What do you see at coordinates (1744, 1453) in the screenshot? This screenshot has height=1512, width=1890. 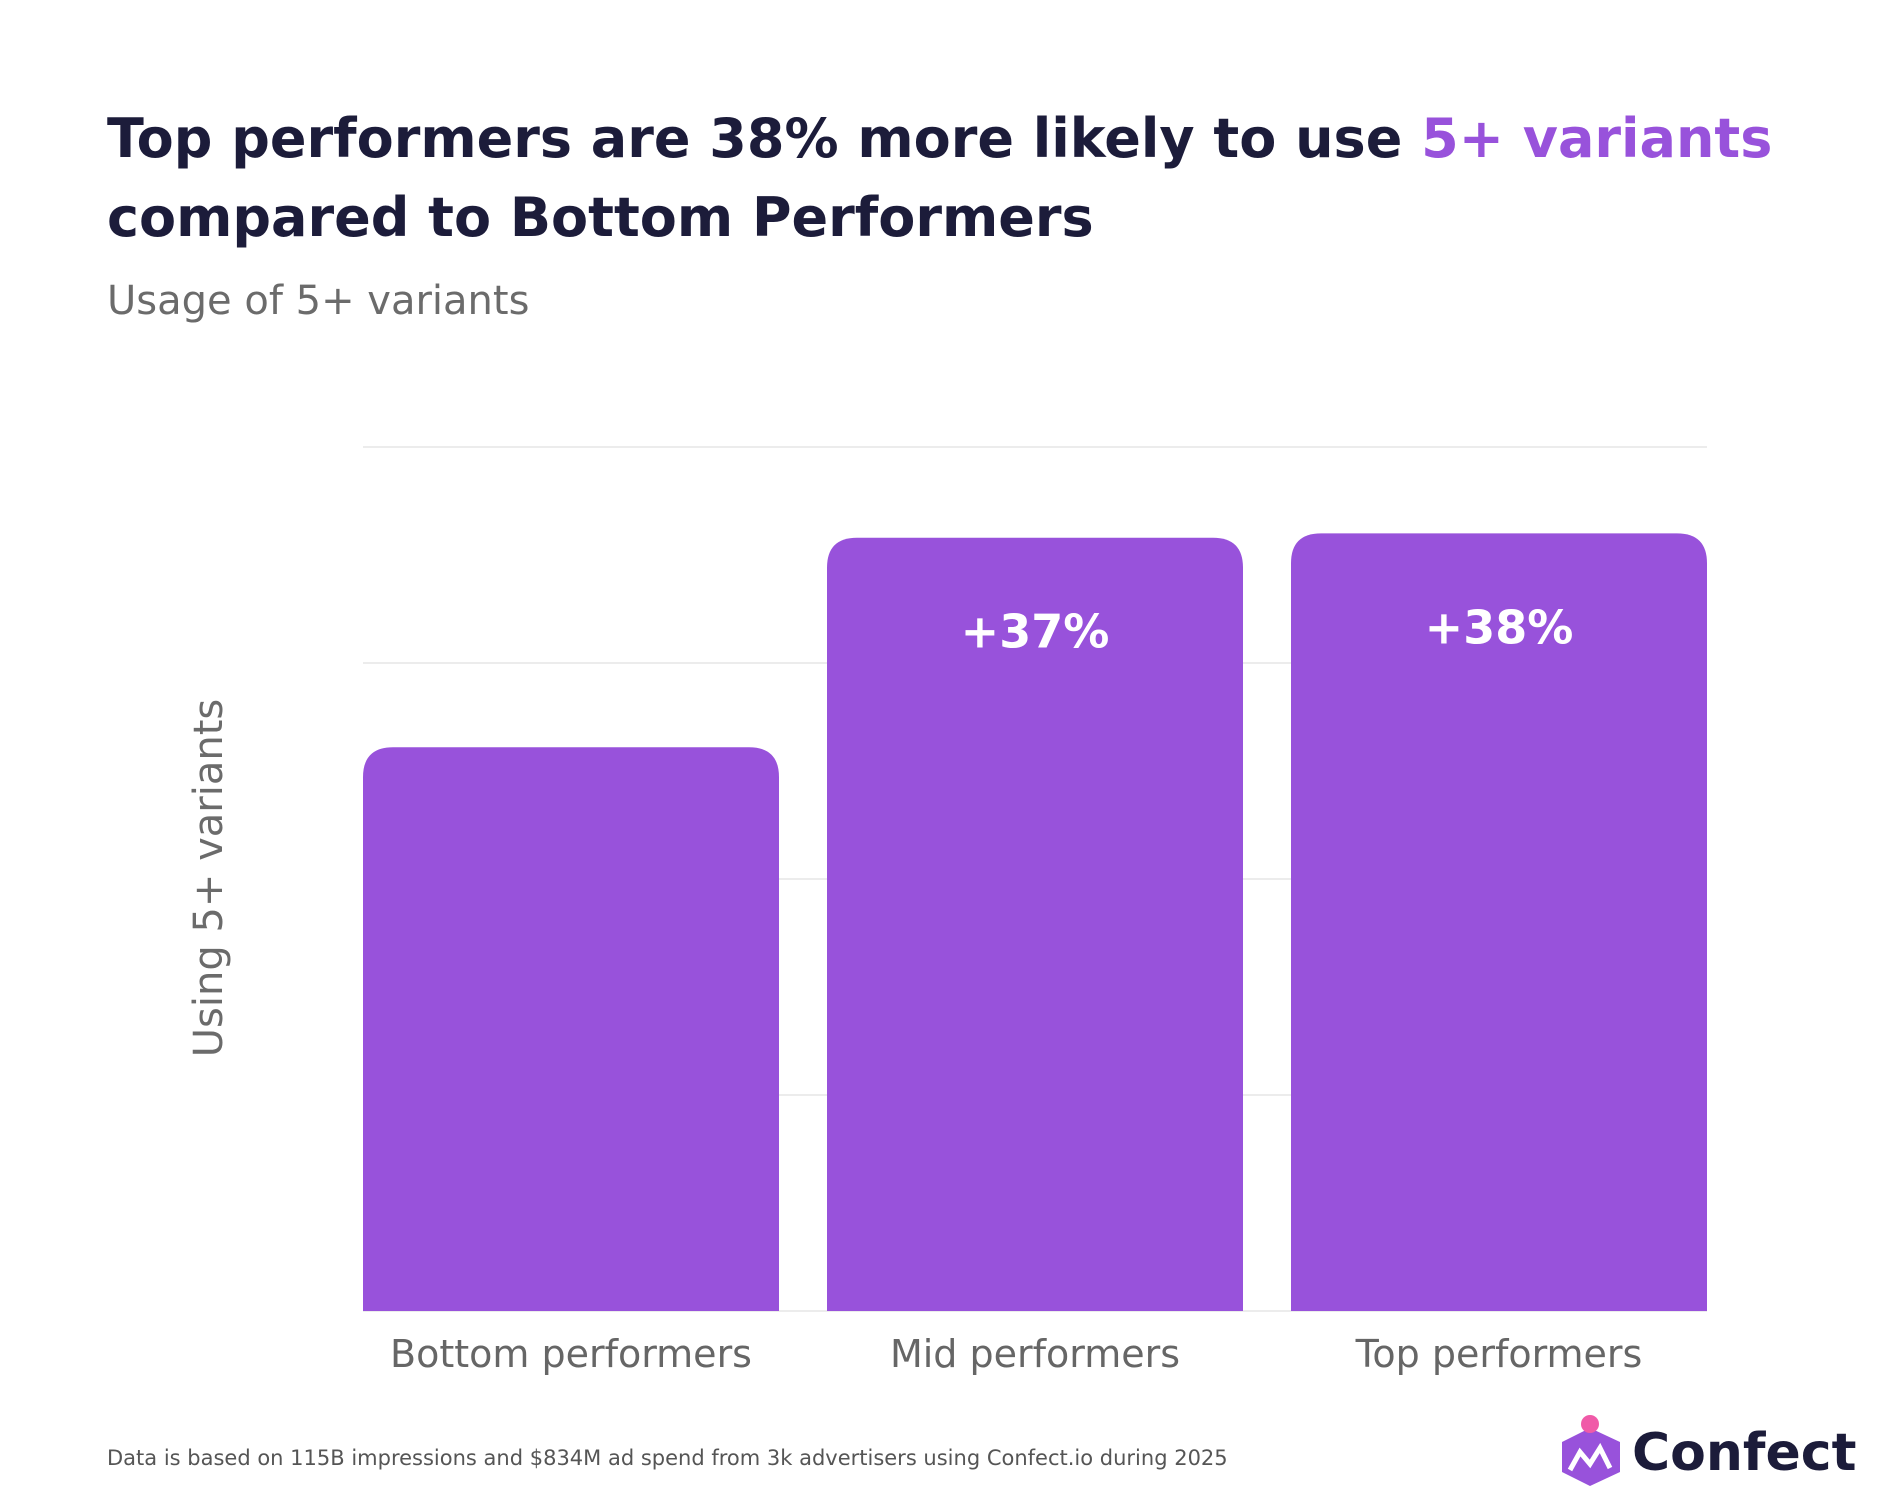 I see `logo-text: Confect` at bounding box center [1744, 1453].